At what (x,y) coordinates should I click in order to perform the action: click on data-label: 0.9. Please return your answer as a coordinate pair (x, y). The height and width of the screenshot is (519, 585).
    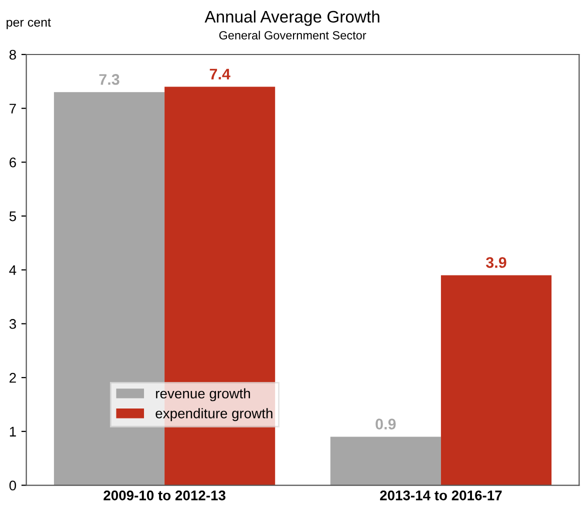
    Looking at the image, I should click on (386, 424).